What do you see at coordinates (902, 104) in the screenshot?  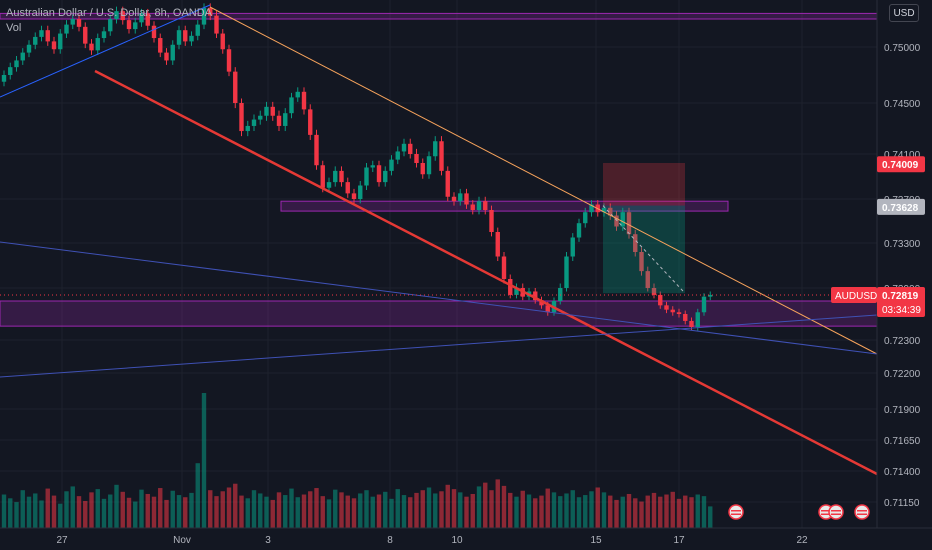 I see `price-tick-label: 0.74500` at bounding box center [902, 104].